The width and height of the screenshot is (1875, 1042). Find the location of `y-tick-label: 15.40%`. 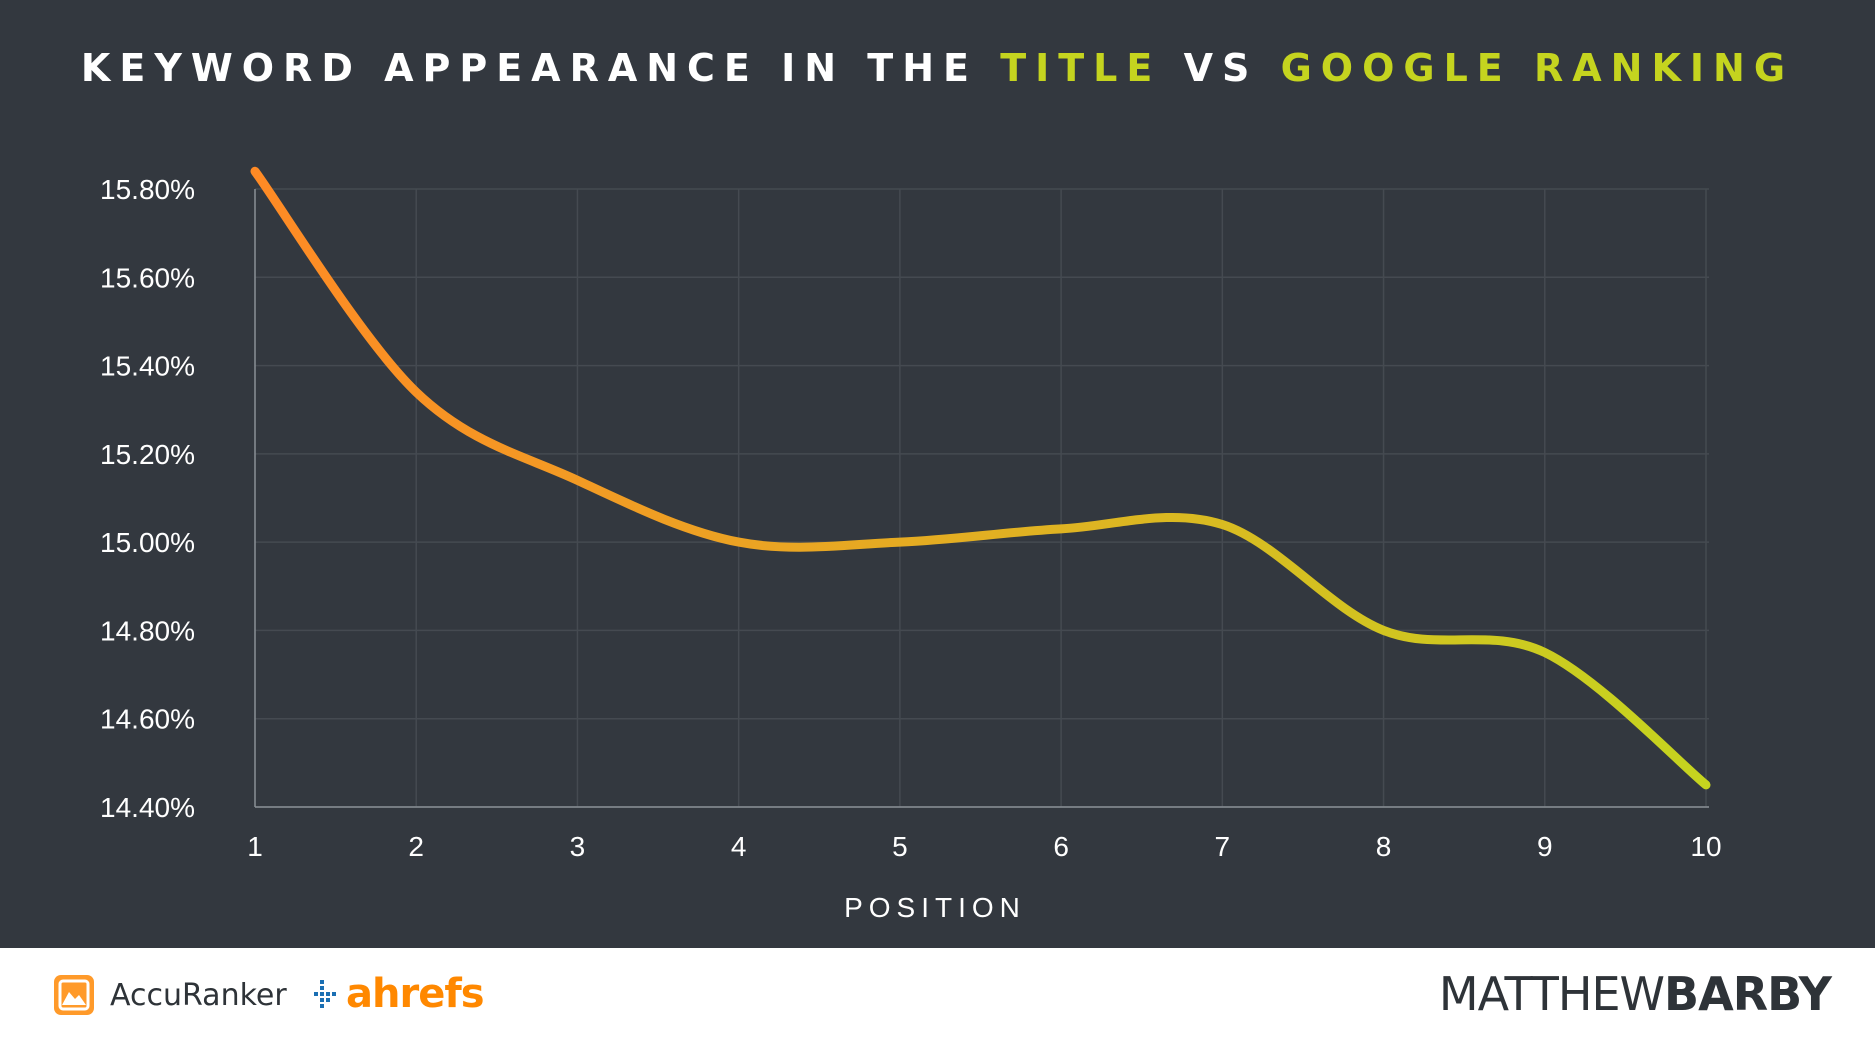

y-tick-label: 15.40% is located at coordinates (147, 366).